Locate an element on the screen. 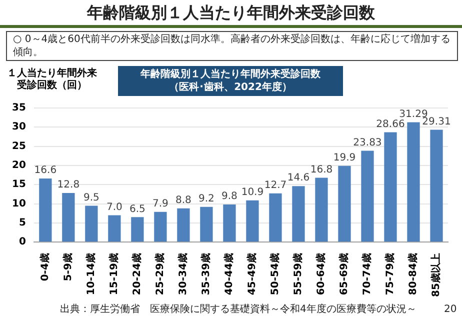  data-label: 10.9 is located at coordinates (252, 192).